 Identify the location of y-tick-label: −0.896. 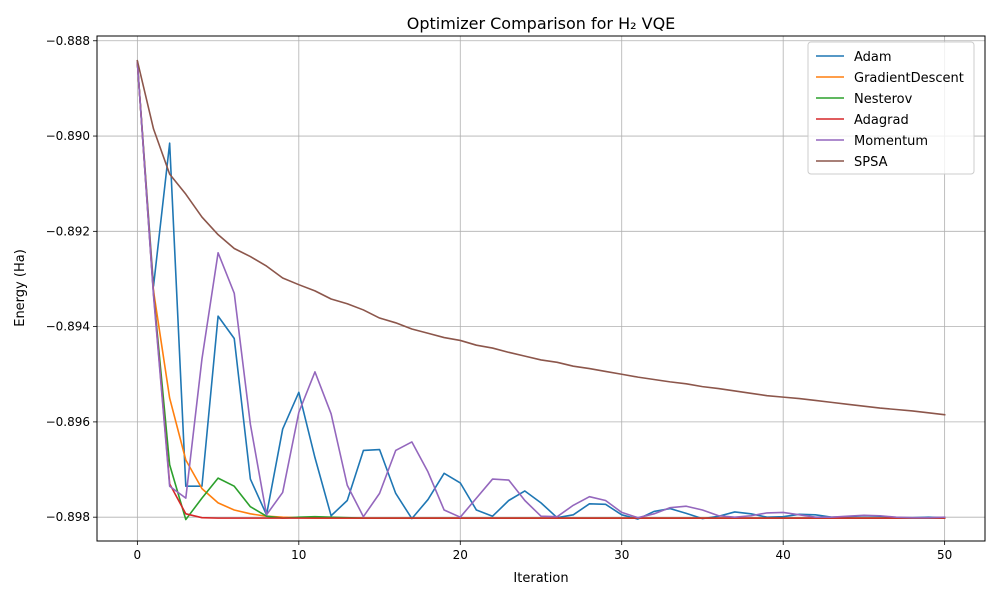
(68, 422).